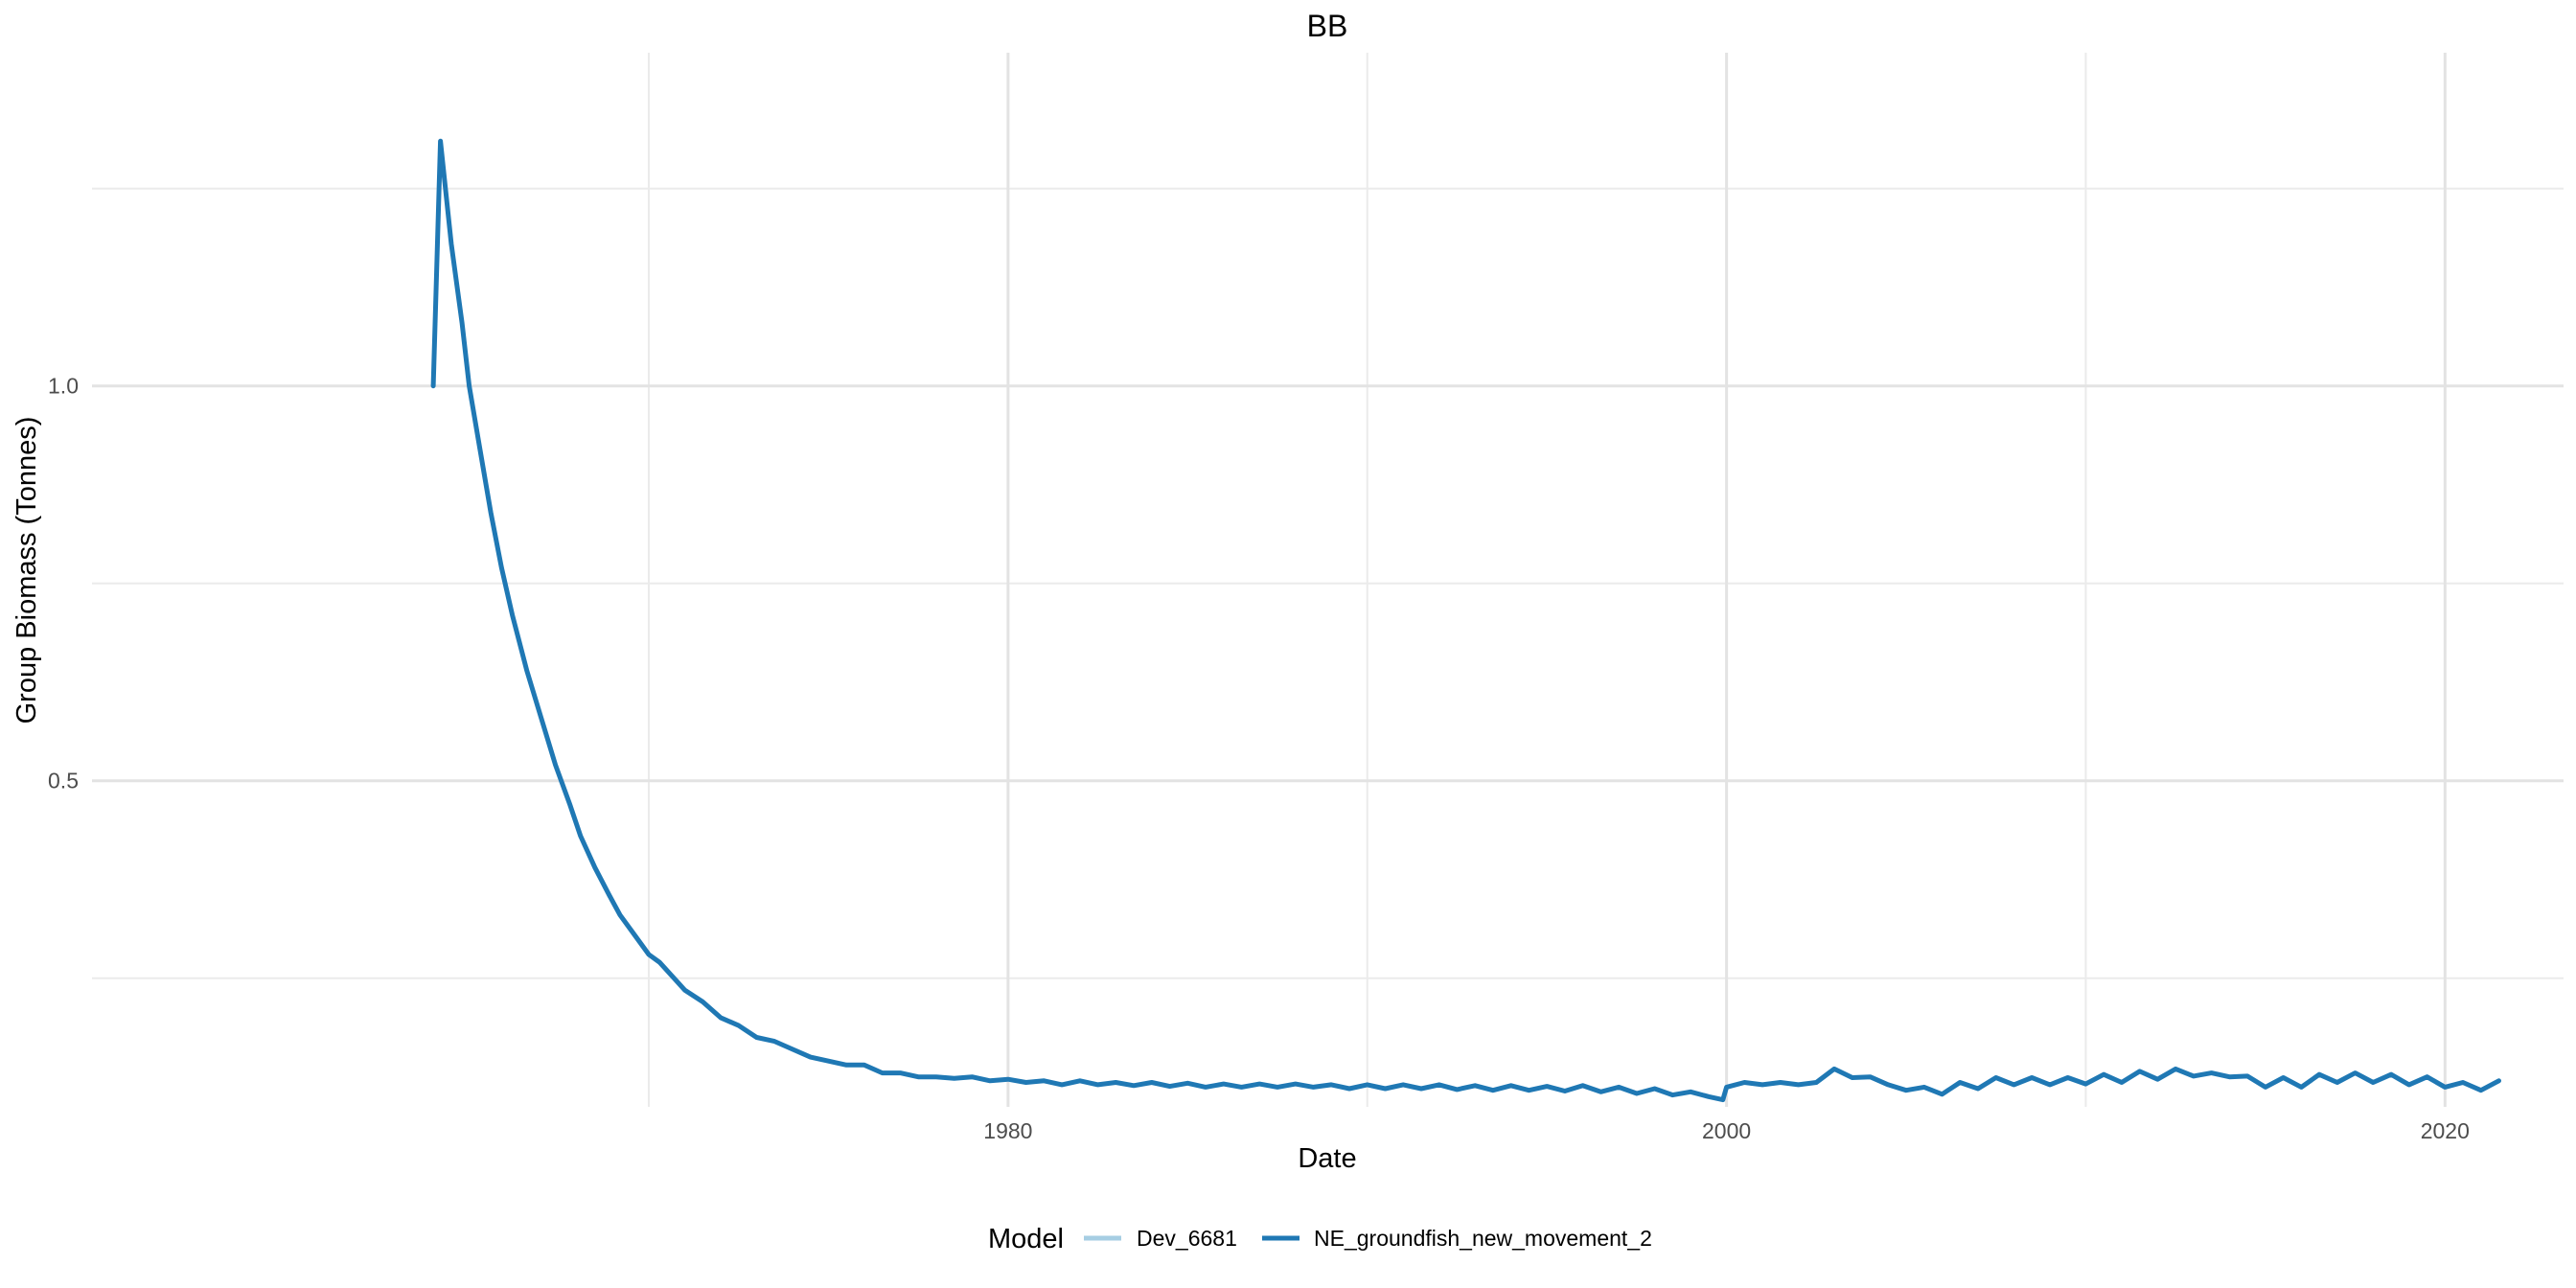 The height and width of the screenshot is (1288, 2576). I want to click on y-tick-label: 1.0, so click(63, 386).